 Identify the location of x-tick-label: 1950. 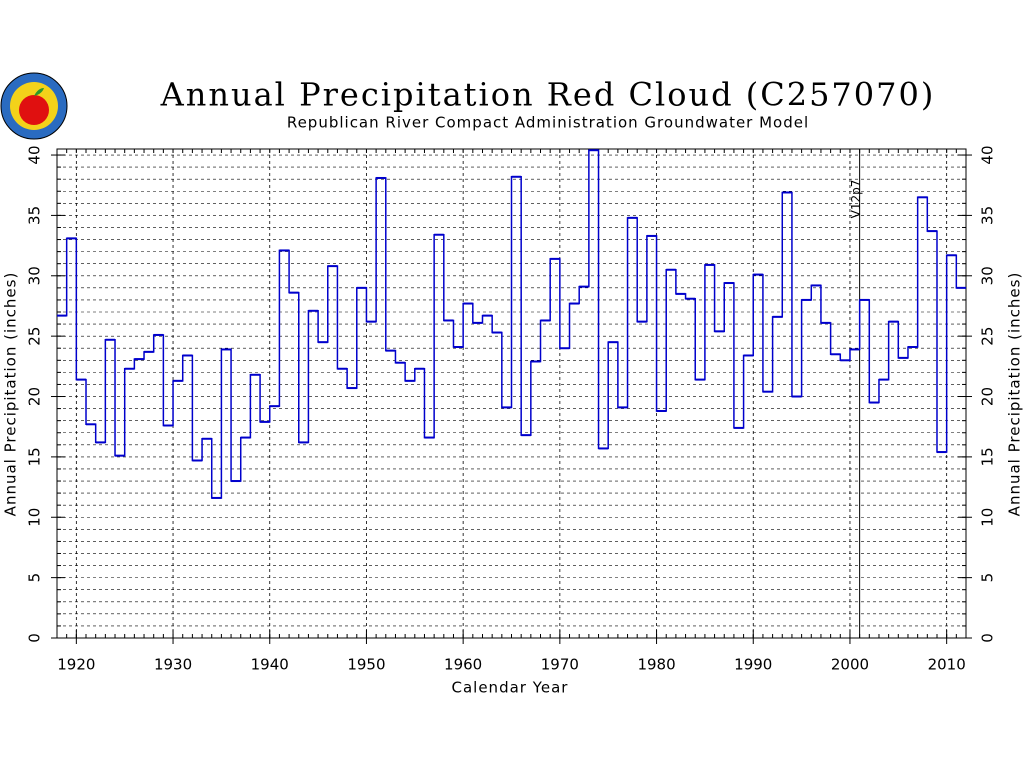
(366, 665).